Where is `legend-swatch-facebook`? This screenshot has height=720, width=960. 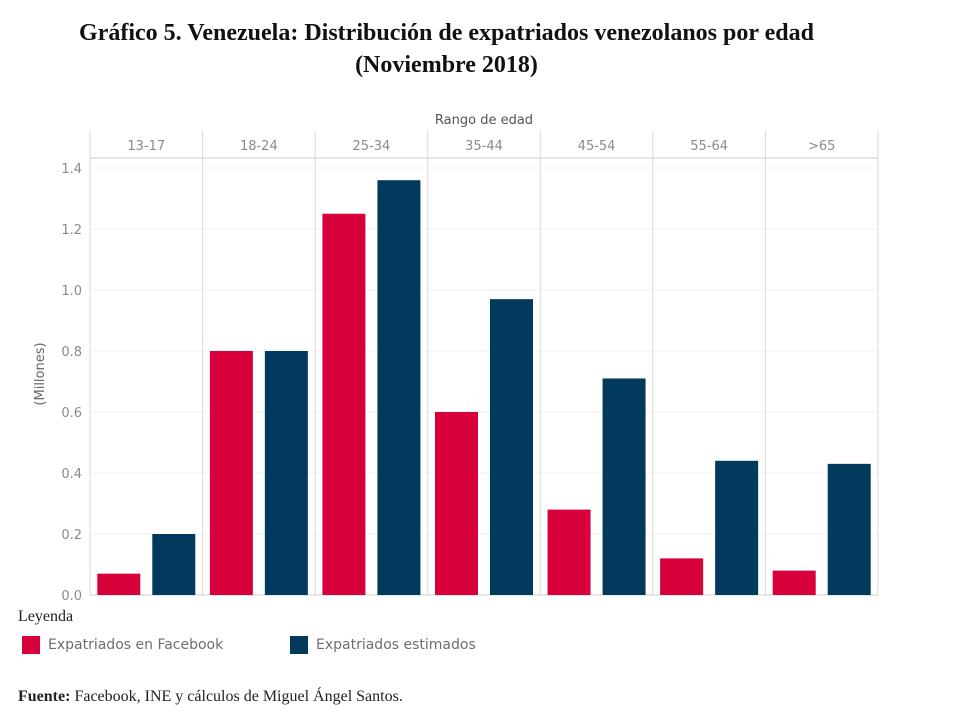 legend-swatch-facebook is located at coordinates (31, 645).